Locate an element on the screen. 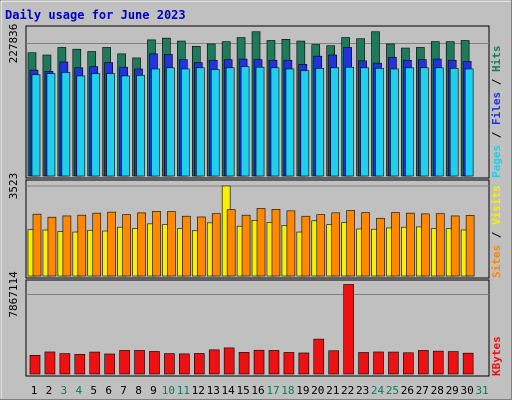  day-label-2: 2 is located at coordinates (49, 390).